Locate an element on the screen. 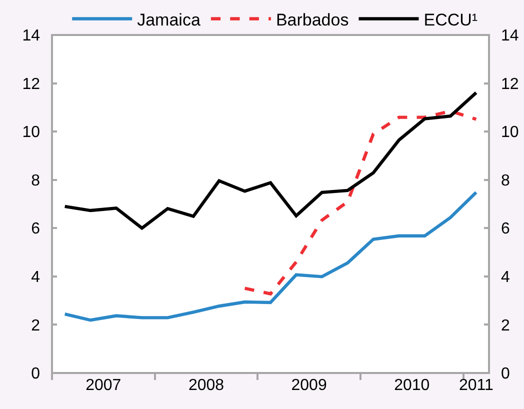 The height and width of the screenshot is (409, 524). x-tick-label: 2009 is located at coordinates (309, 385).